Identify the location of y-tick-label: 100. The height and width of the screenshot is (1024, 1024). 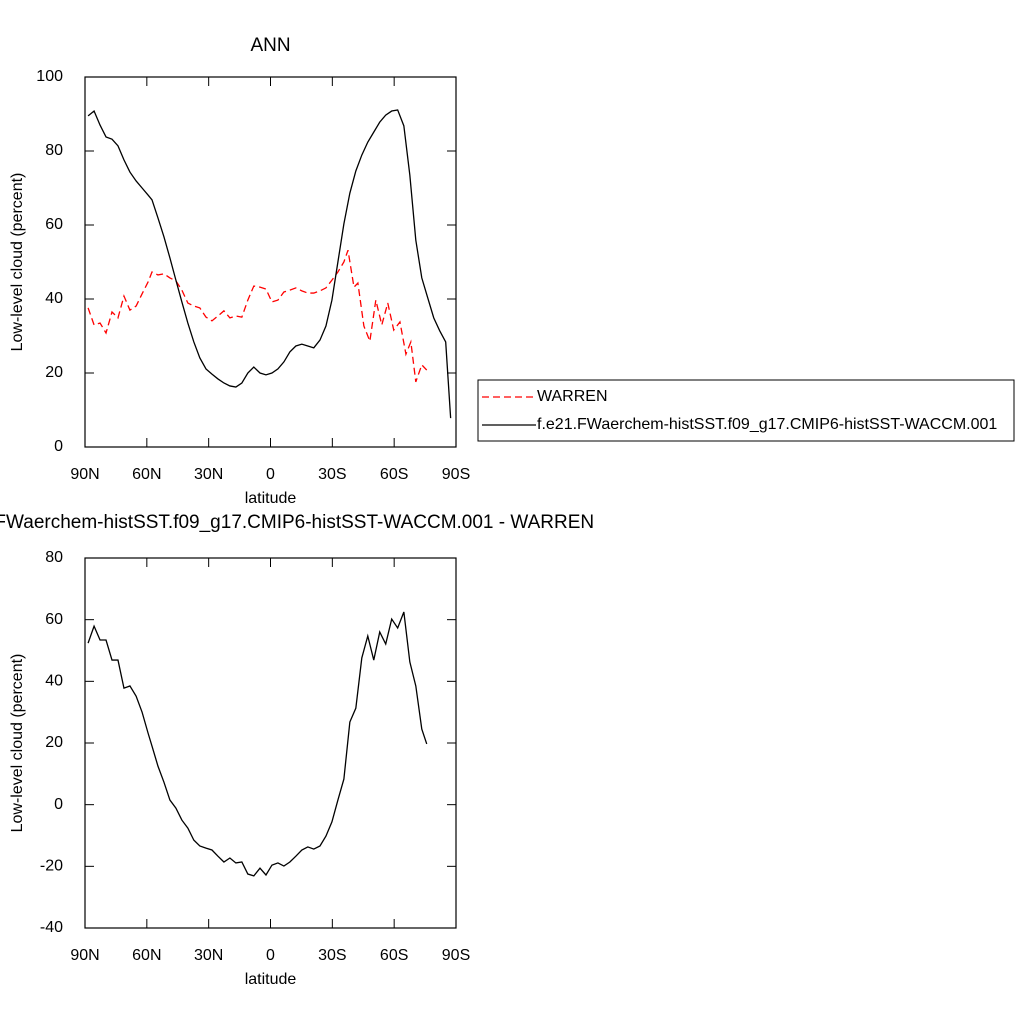
(49, 76).